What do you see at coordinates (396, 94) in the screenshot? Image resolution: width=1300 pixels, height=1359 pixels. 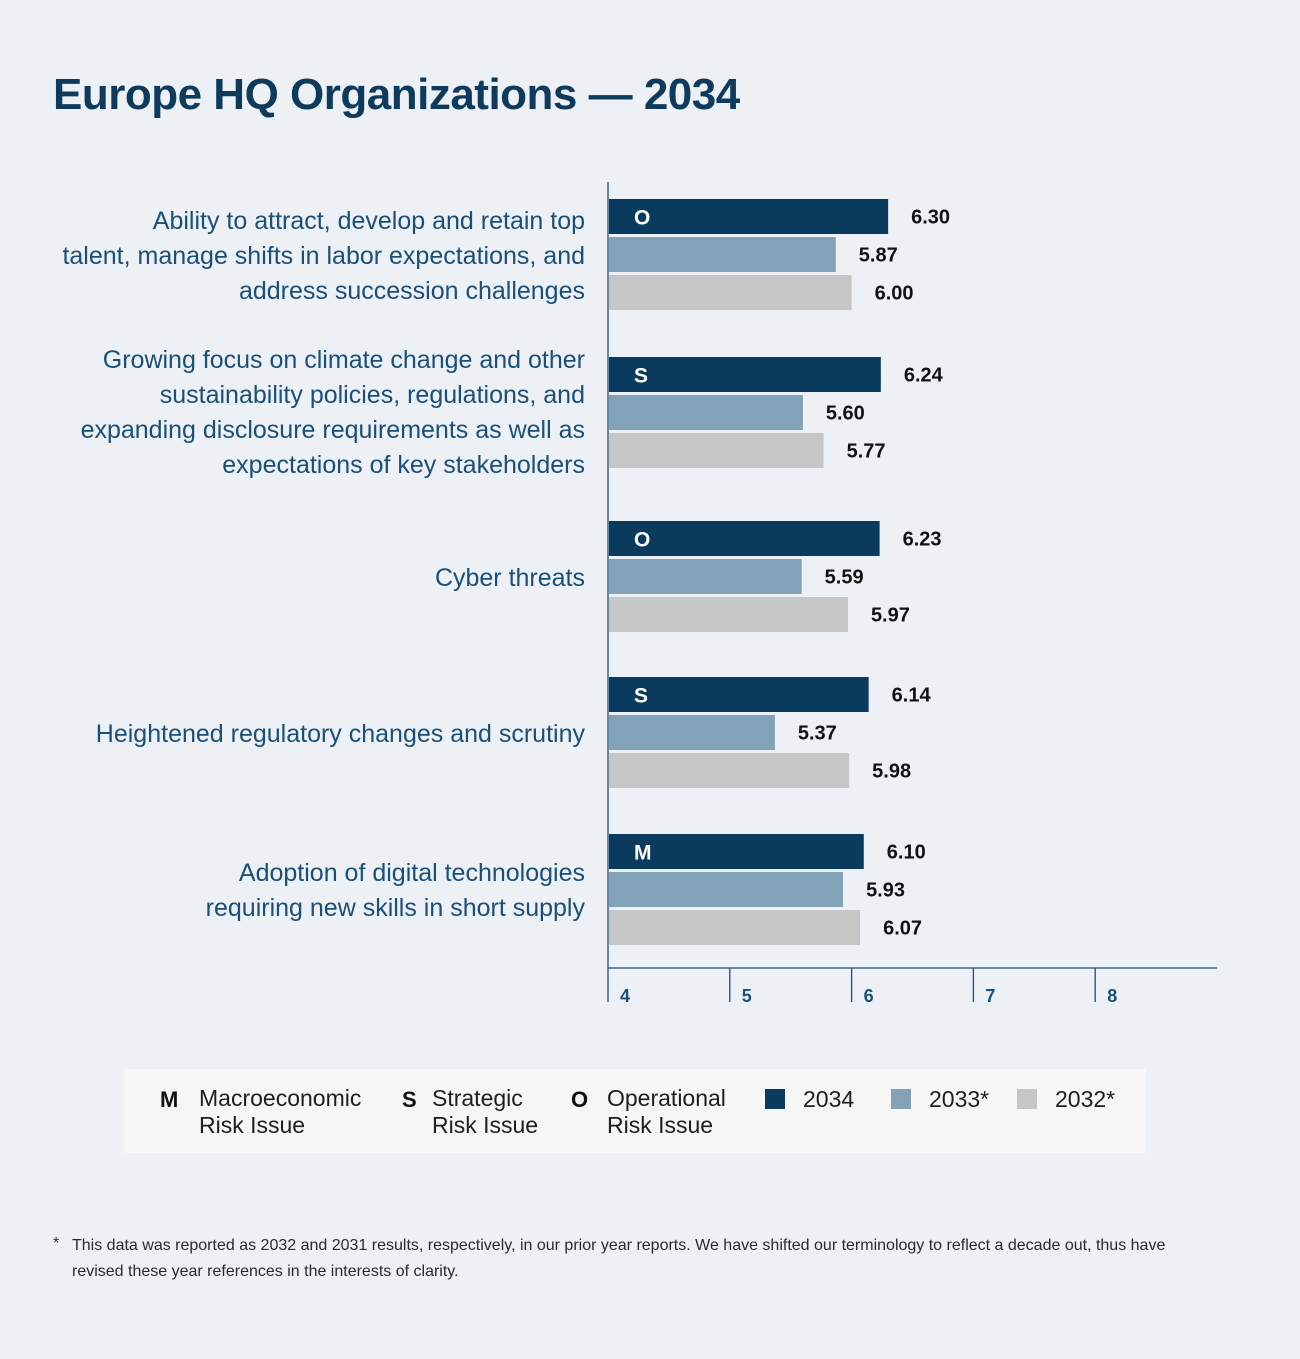 I see `chart-title: Europe HQ Organizations — 2034` at bounding box center [396, 94].